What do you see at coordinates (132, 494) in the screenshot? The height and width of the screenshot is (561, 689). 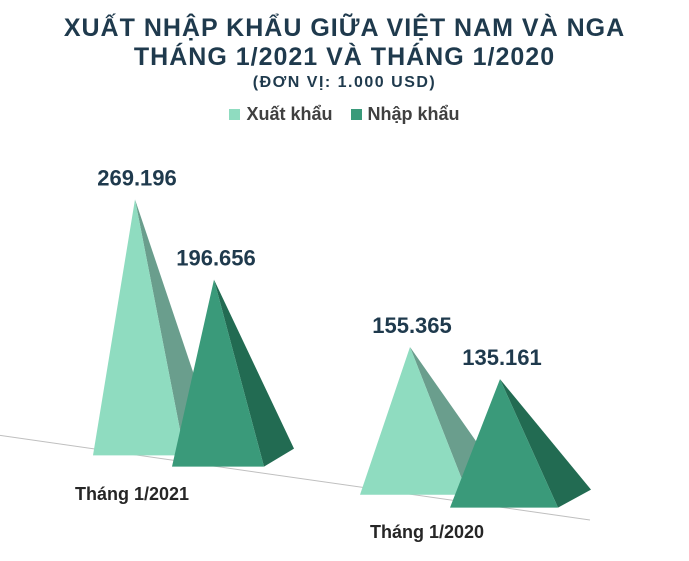 I see `category-label-0: Tháng 1/2021` at bounding box center [132, 494].